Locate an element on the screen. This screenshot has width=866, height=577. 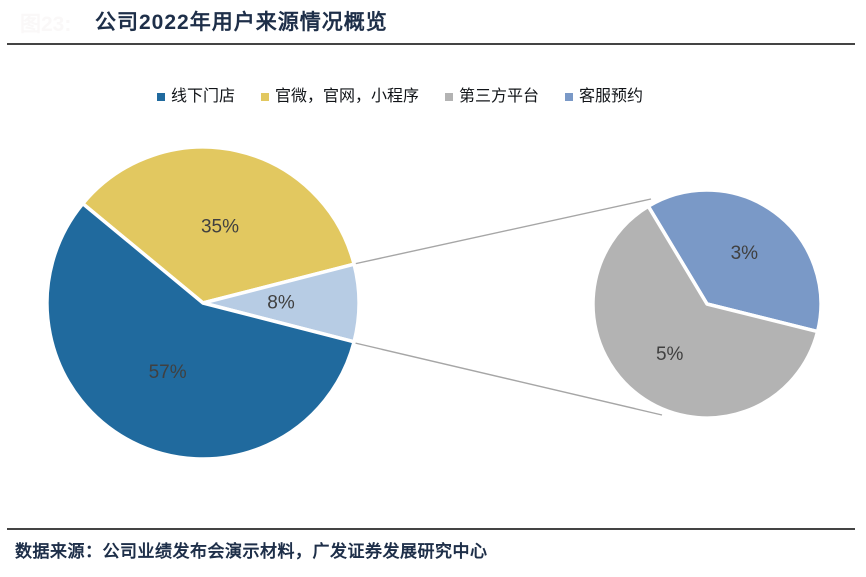
title-rule is located at coordinates (431, 44).